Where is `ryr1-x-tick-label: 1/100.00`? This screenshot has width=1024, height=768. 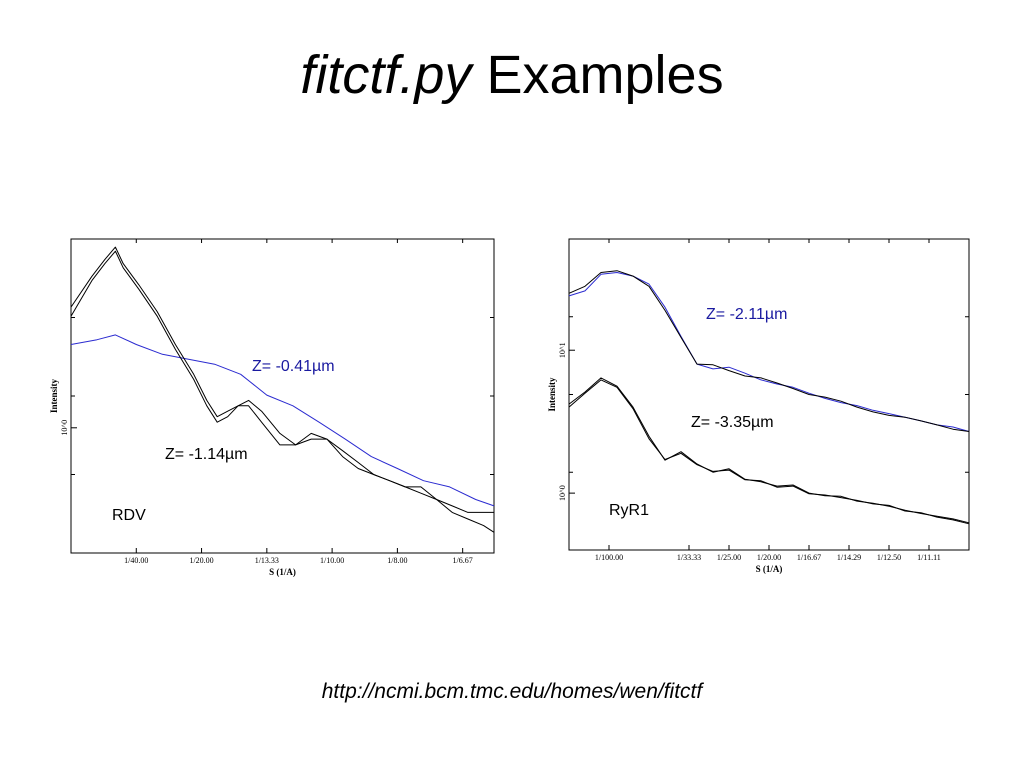 ryr1-x-tick-label: 1/100.00 is located at coordinates (609, 557).